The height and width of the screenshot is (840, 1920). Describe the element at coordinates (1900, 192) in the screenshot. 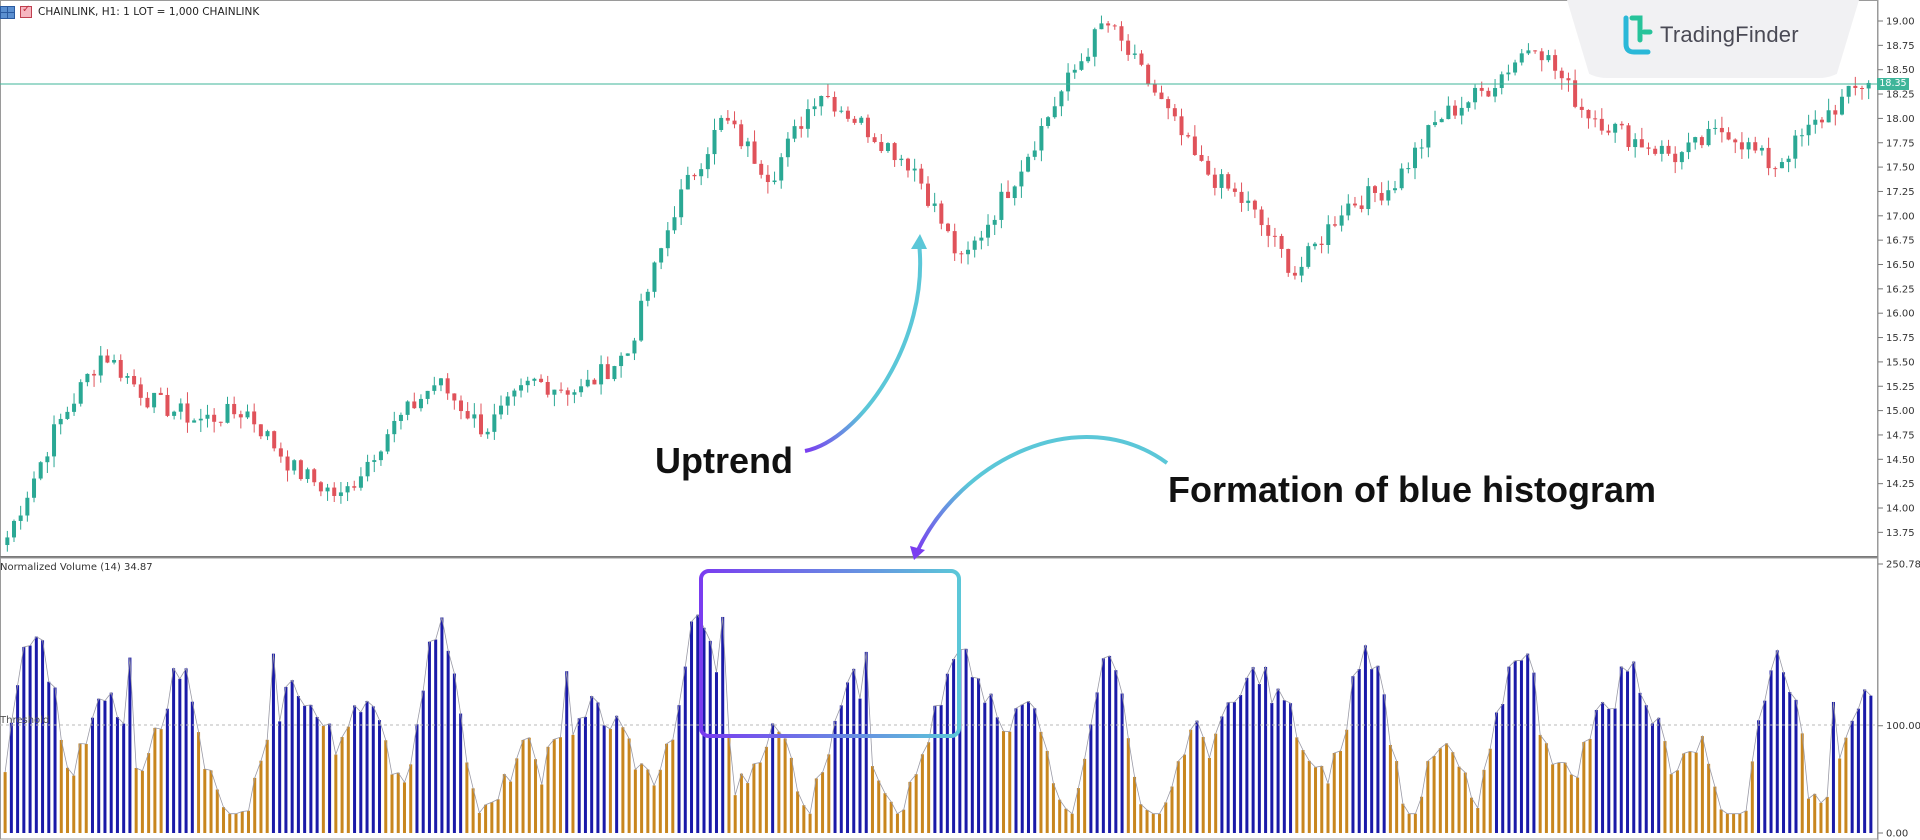

I see `price-tick-label: 17.25` at that location.